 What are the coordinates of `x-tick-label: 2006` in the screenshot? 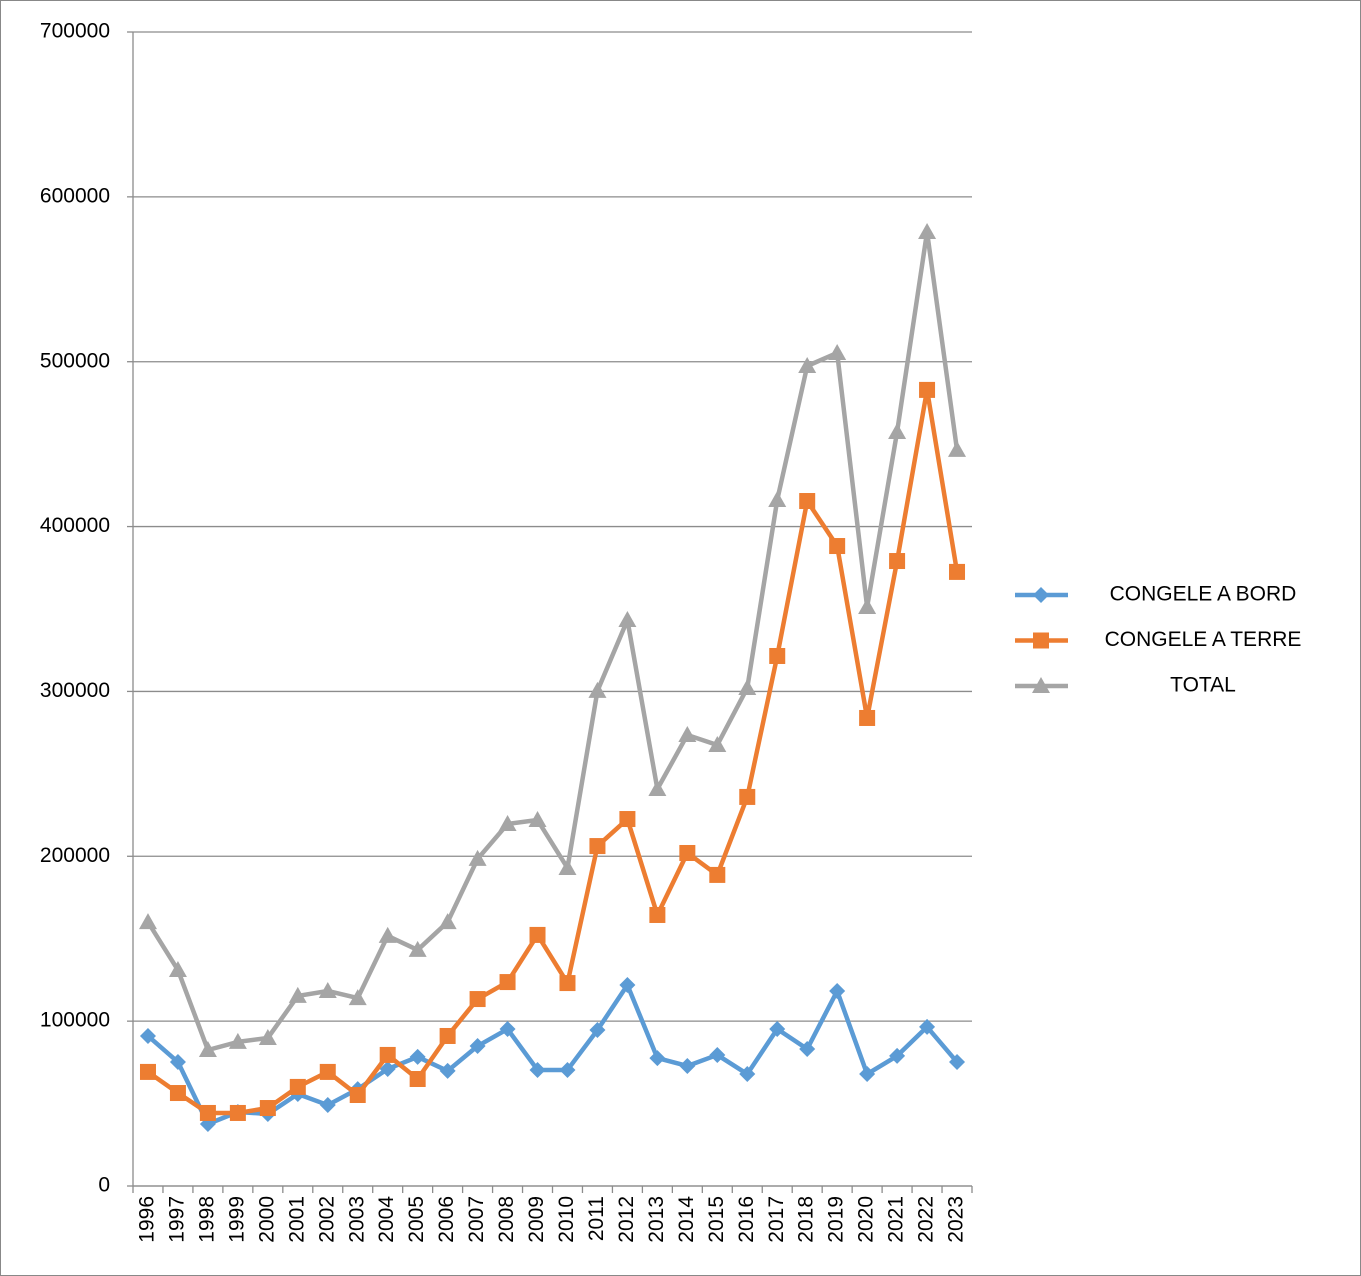 It's located at (446, 1219).